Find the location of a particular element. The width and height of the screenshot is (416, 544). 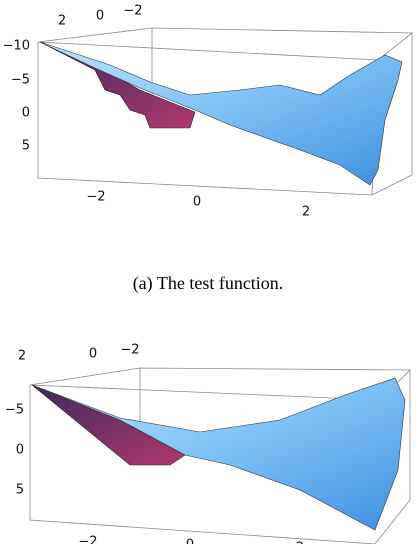

left-tick: −10 is located at coordinates (16, 46).